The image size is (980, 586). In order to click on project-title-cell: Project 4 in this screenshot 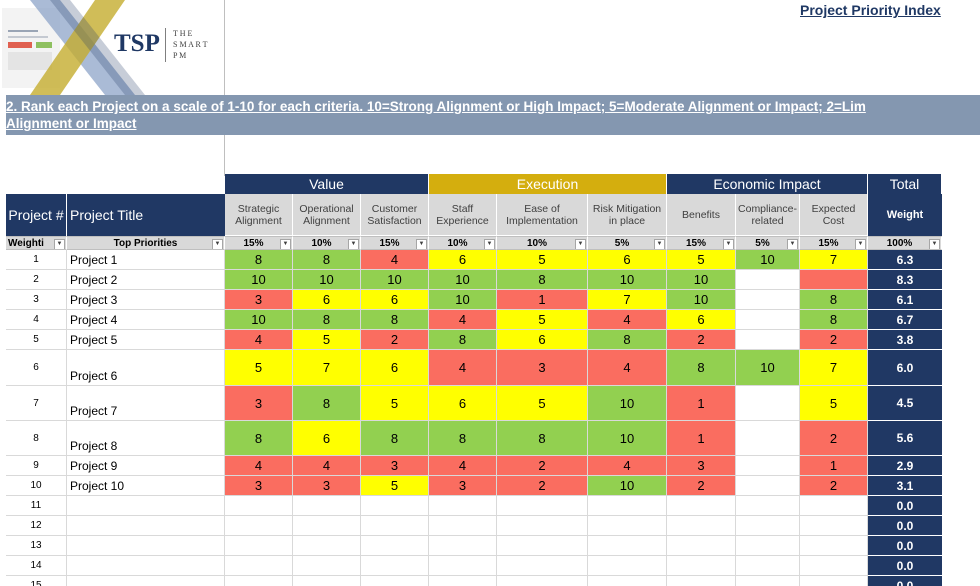, I will do `click(146, 320)`.